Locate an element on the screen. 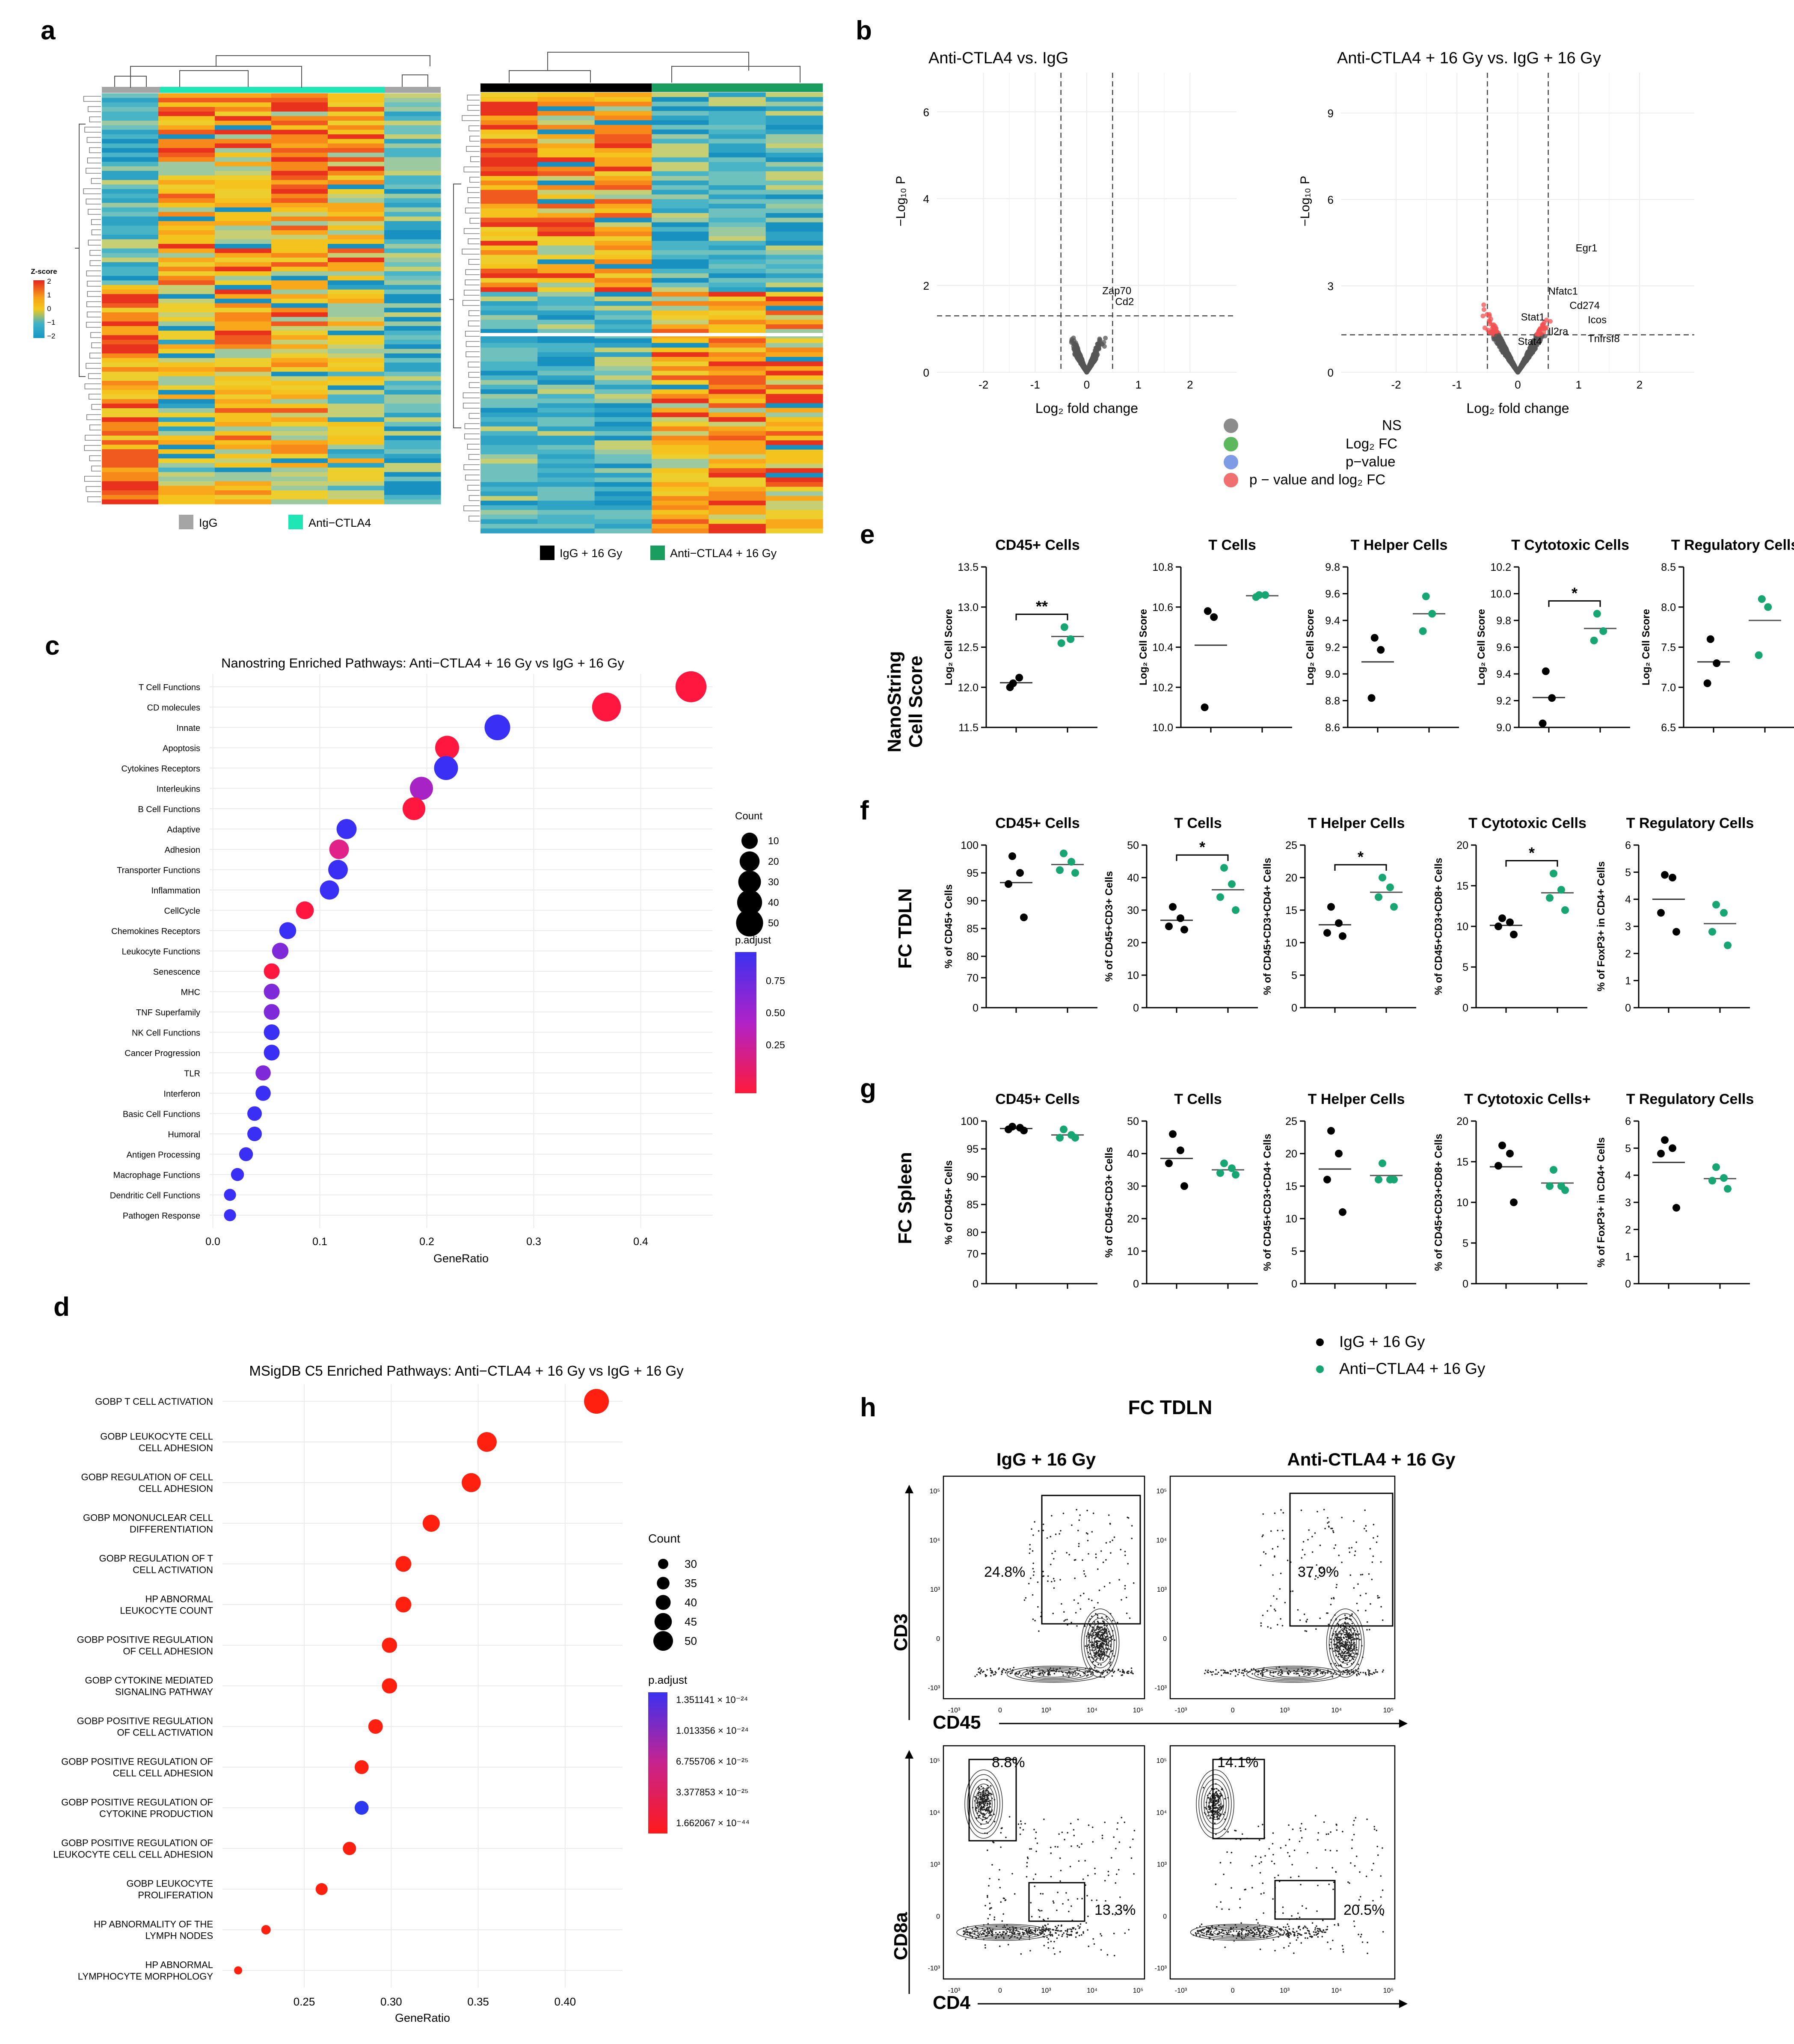 The height and width of the screenshot is (2044, 1794). padj-legend-label: 0.75 is located at coordinates (775, 981).